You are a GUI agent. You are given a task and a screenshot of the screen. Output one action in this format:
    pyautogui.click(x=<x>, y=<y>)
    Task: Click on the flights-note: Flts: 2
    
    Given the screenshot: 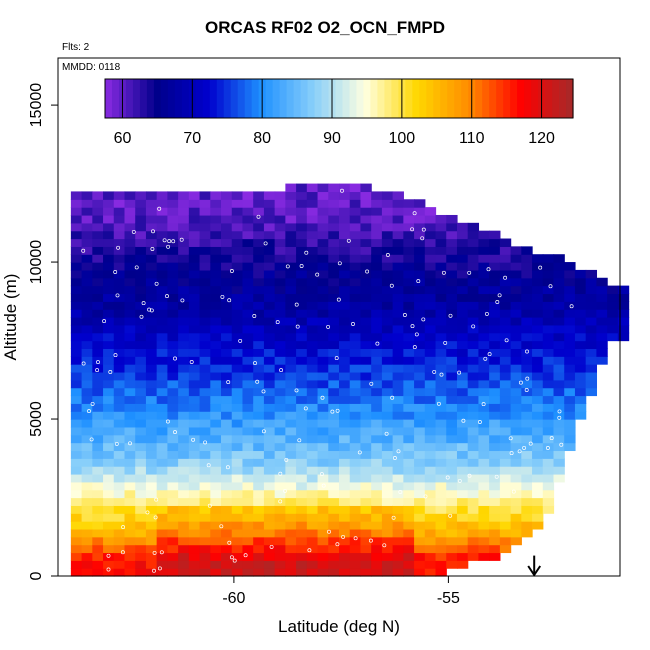 What is the action you would take?
    pyautogui.click(x=76, y=47)
    